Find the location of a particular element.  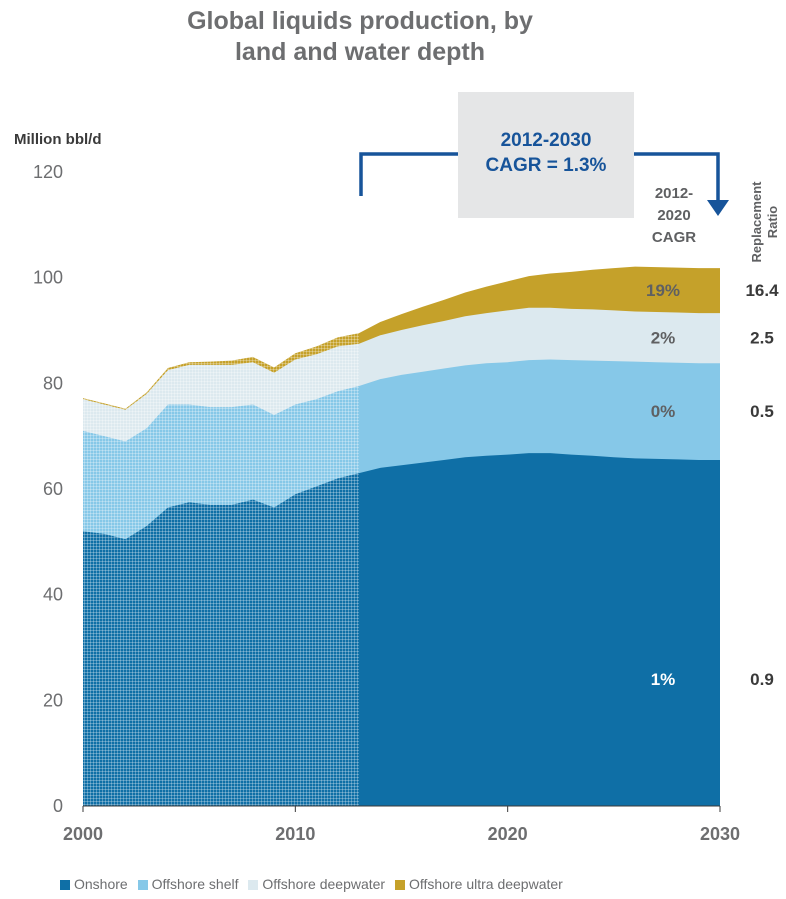

replacement-ratio-offshore-ultra-deepwater: 16.4 is located at coordinates (762, 290).